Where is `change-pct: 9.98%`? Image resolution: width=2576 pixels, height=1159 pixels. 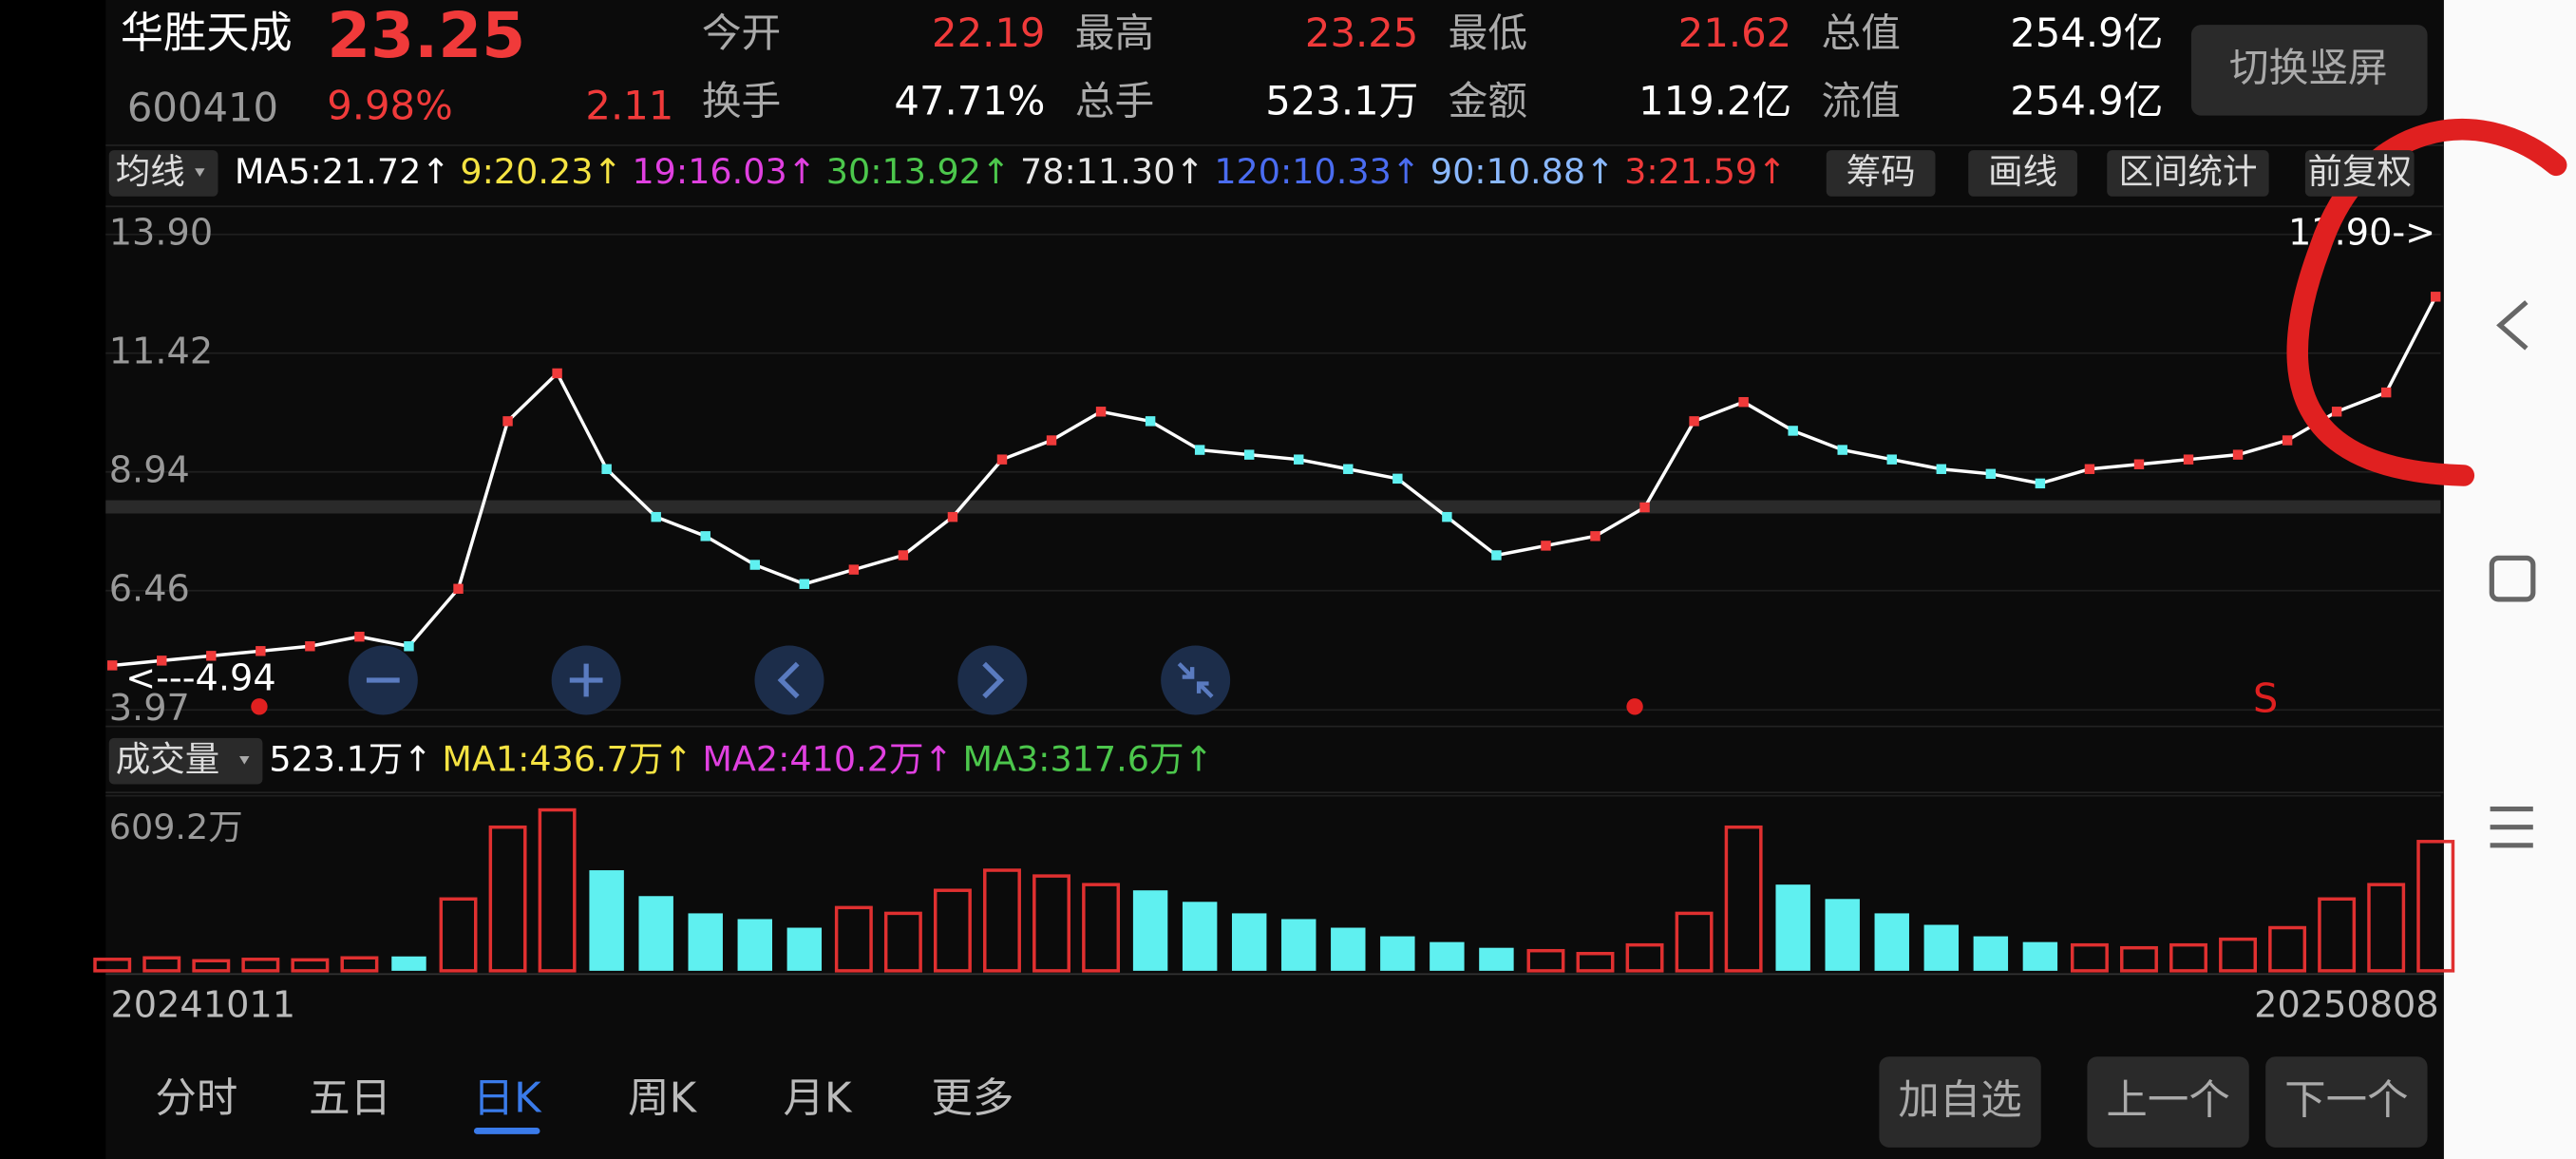 change-pct: 9.98% is located at coordinates (390, 106).